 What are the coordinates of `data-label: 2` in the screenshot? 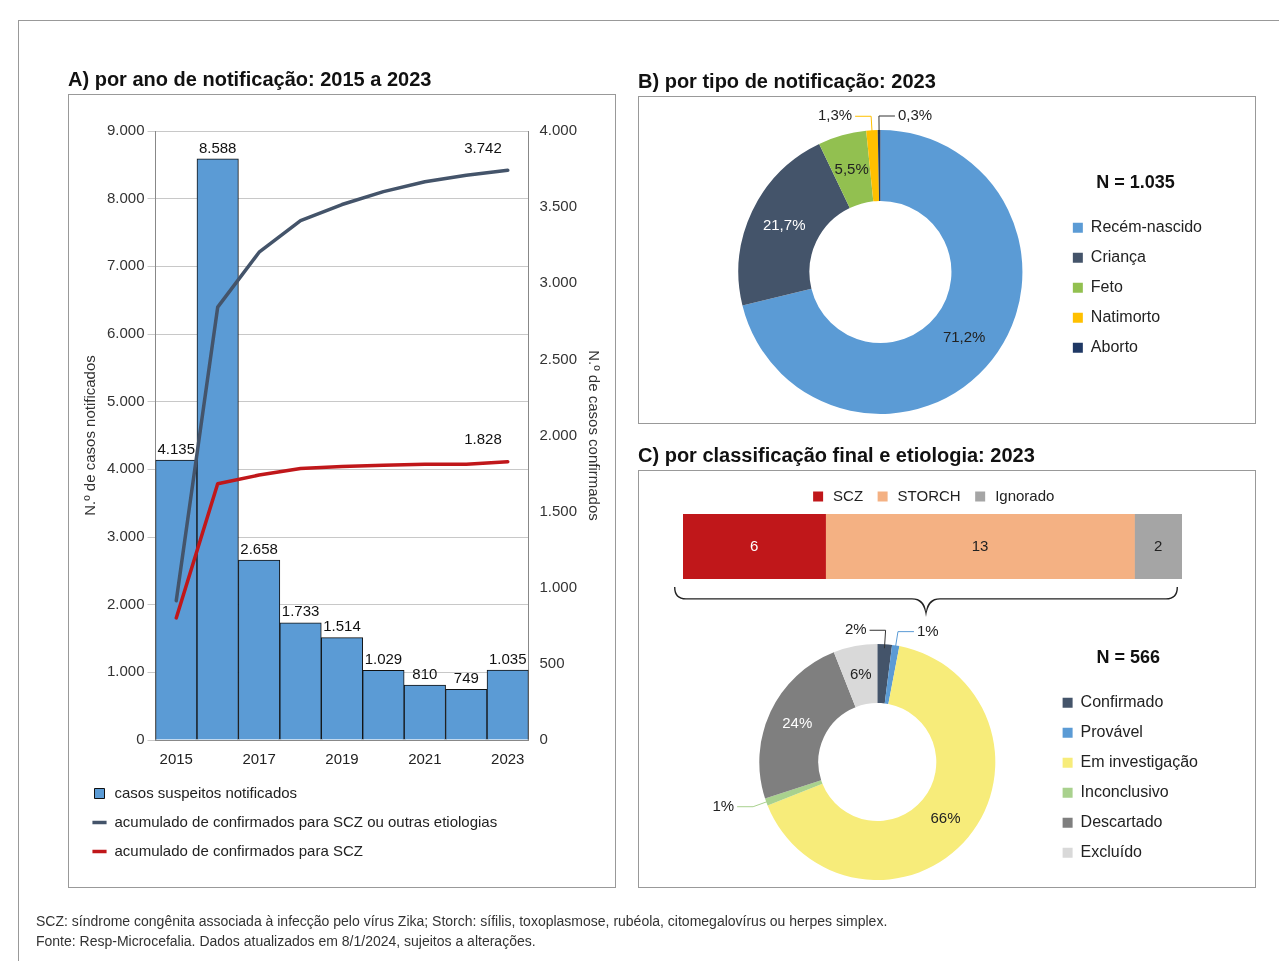 It's located at (1158, 545).